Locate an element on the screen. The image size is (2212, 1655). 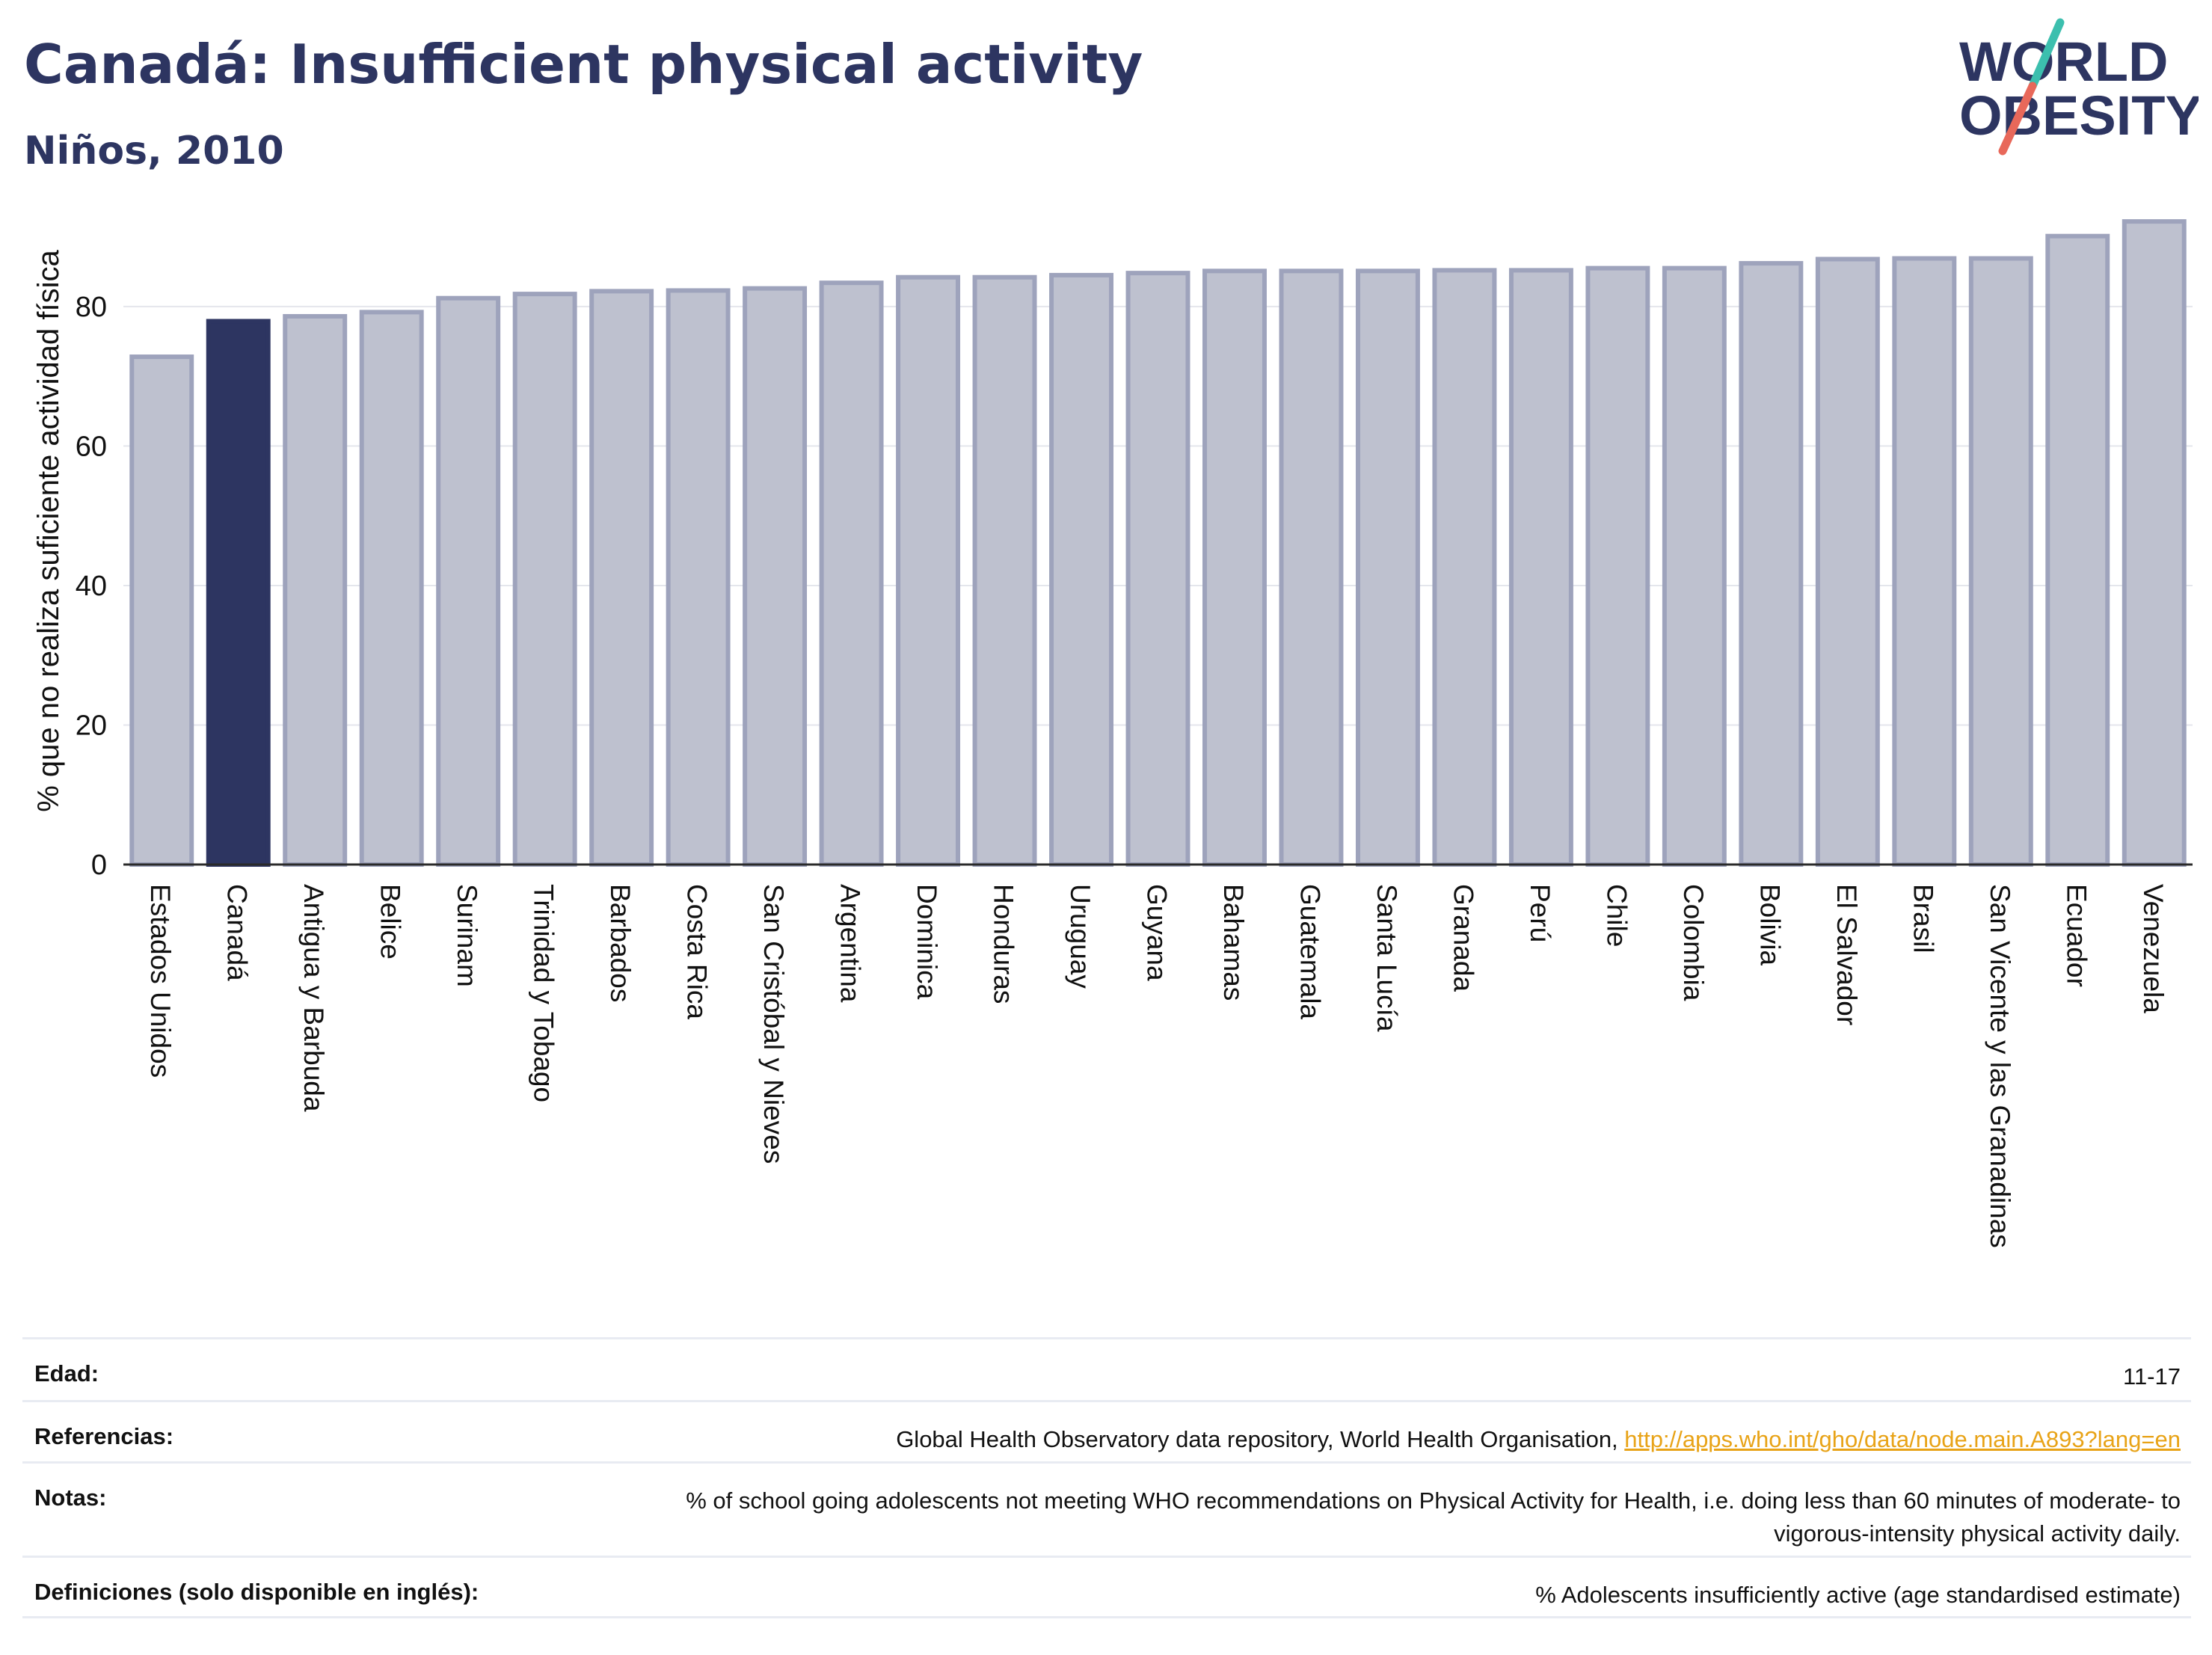
logo-word-obesity: OBESITY is located at coordinates (2079, 116).